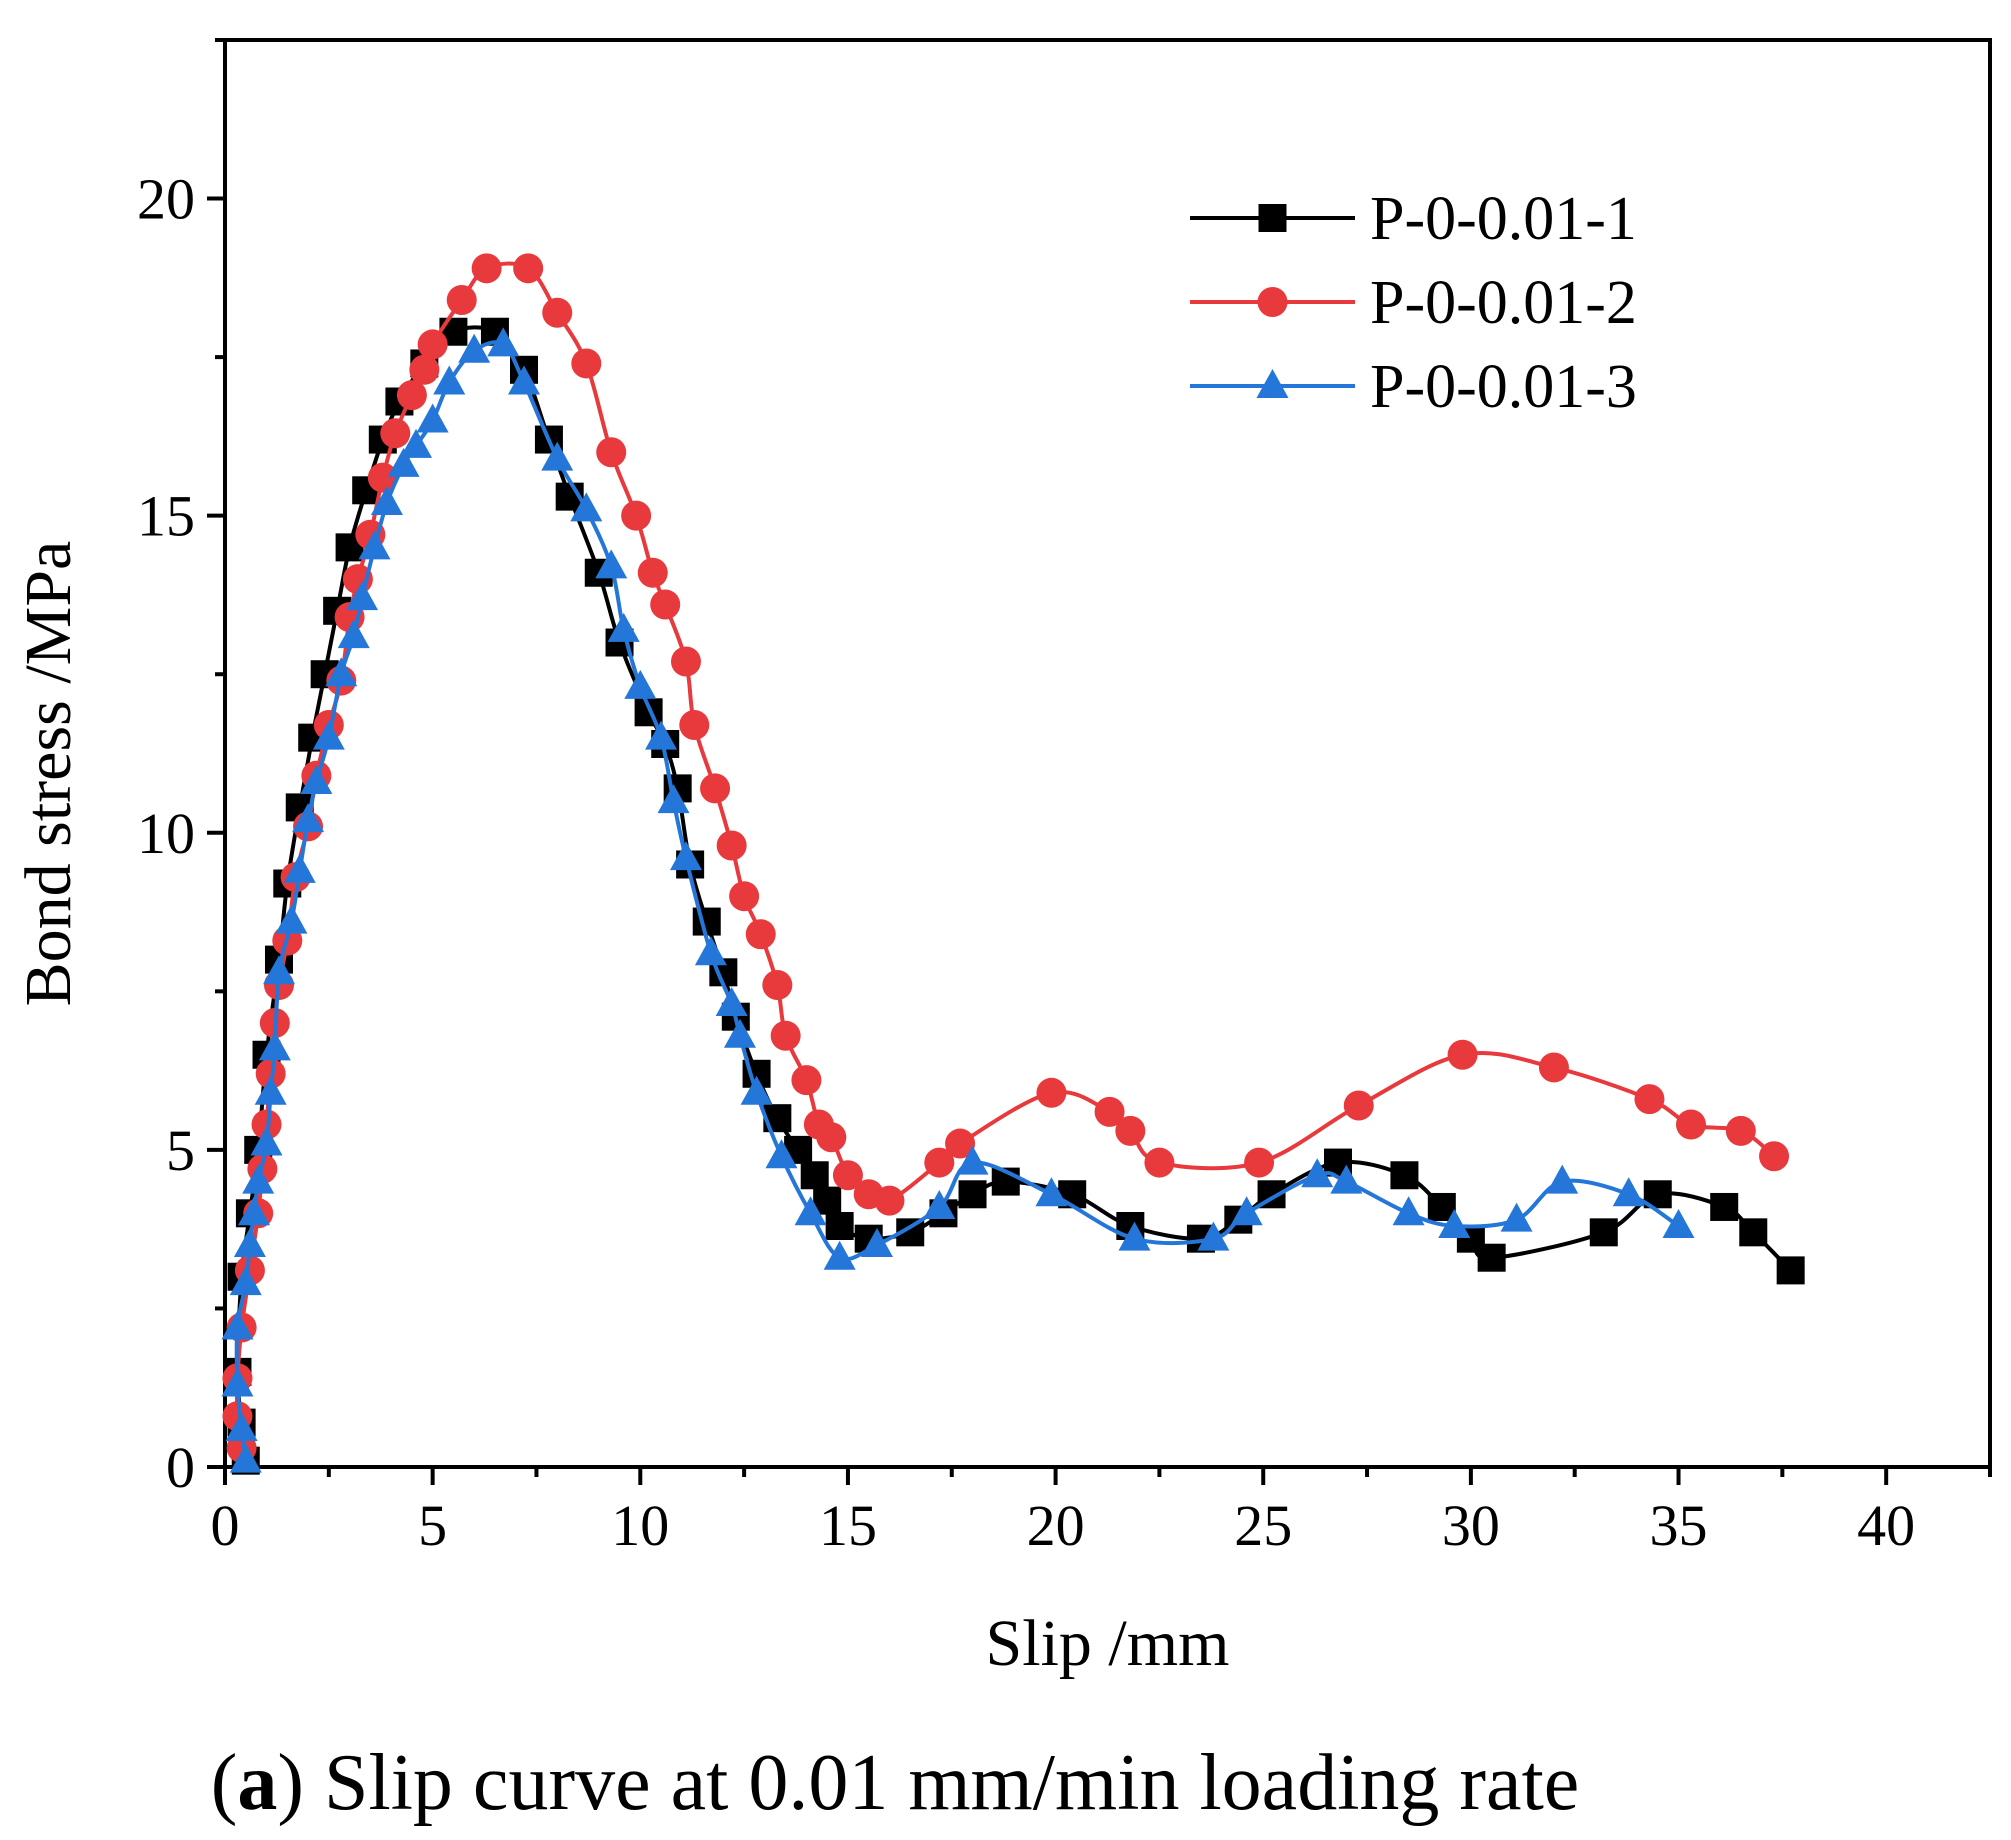 Image resolution: width=2011 pixels, height=1840 pixels. I want to click on legend-item: P-0-0.01-2, so click(1413, 303).